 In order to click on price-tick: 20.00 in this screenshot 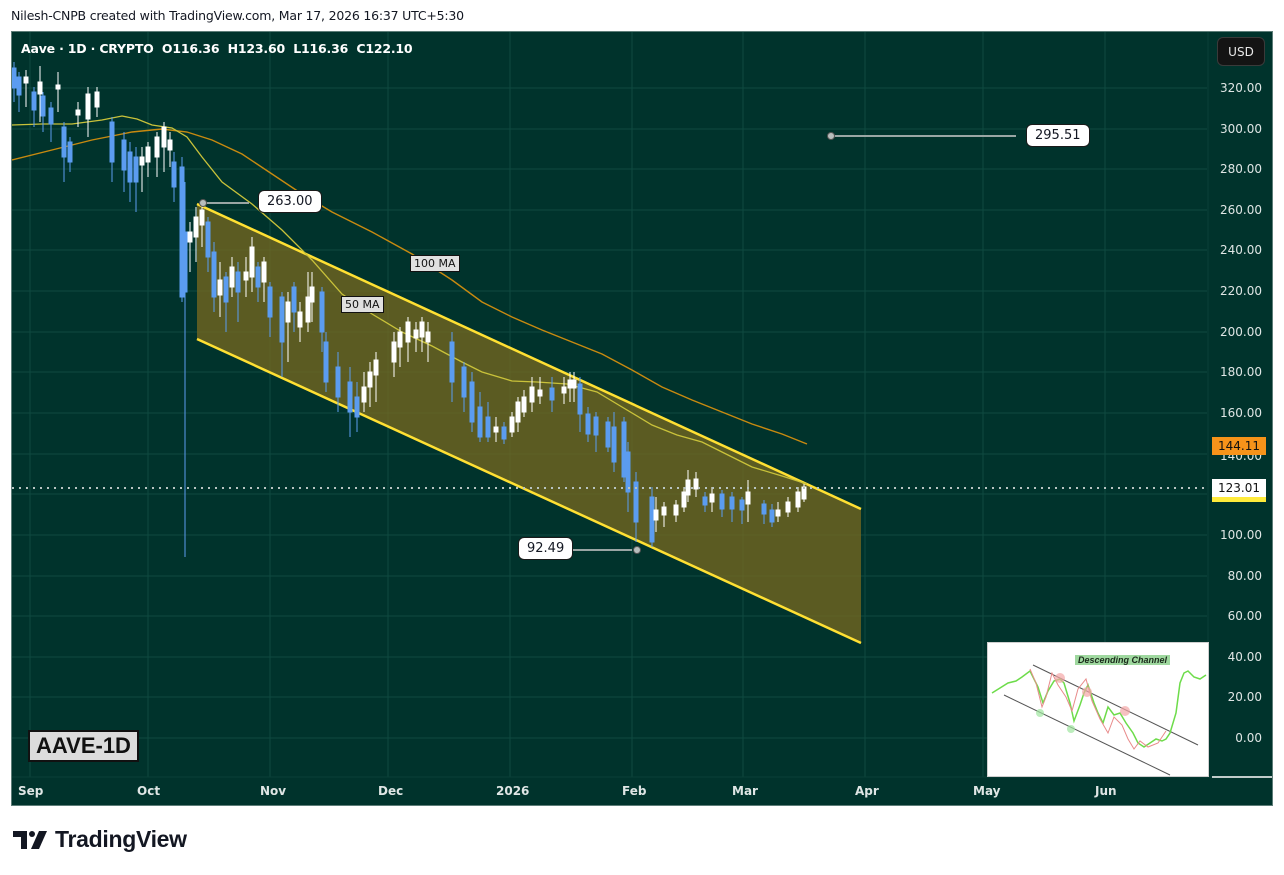, I will do `click(1244, 697)`.